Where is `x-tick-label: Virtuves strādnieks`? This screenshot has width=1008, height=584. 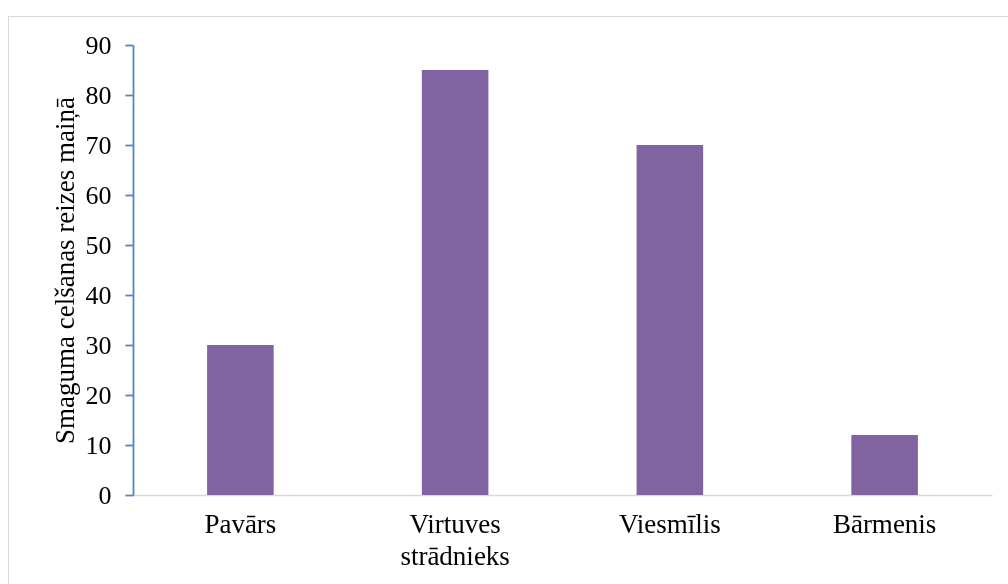
x-tick-label: Virtuves strādnieks is located at coordinates (455, 539).